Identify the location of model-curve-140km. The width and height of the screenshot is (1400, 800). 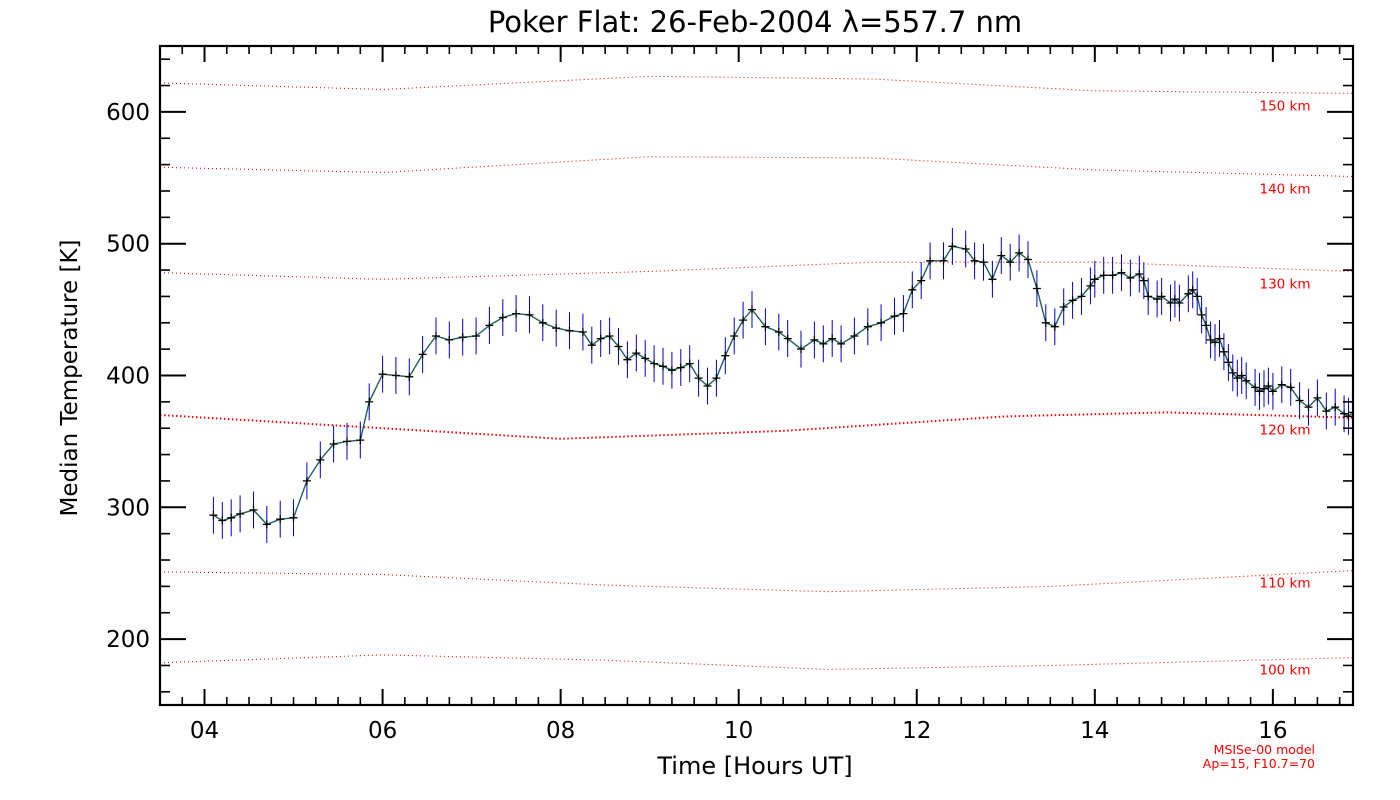
(756, 167).